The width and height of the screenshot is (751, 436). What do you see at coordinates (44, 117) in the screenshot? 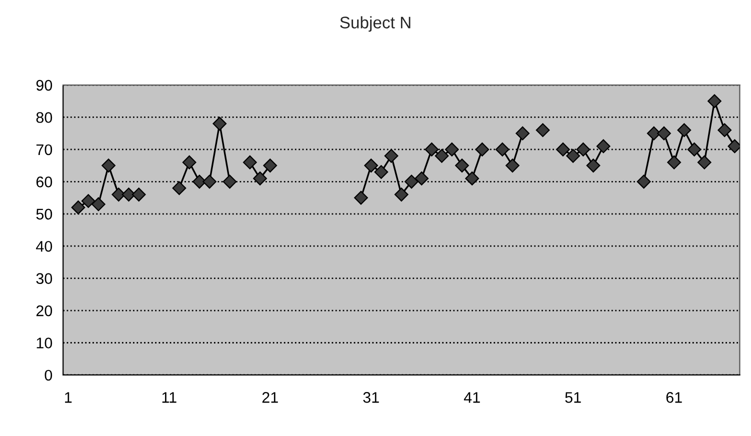
I see `y-tick-label: 80` at bounding box center [44, 117].